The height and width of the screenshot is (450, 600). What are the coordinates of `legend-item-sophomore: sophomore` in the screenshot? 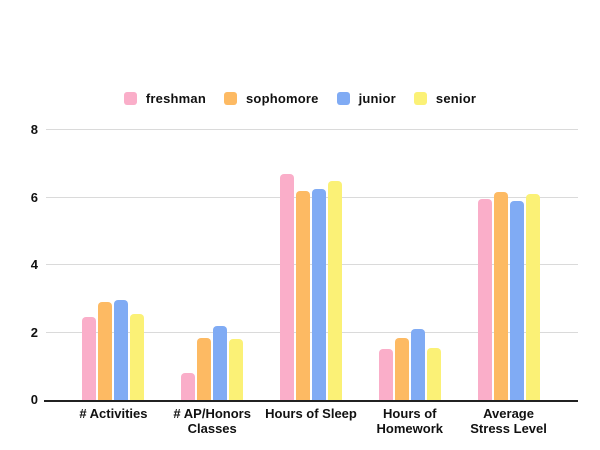 It's located at (271, 98).